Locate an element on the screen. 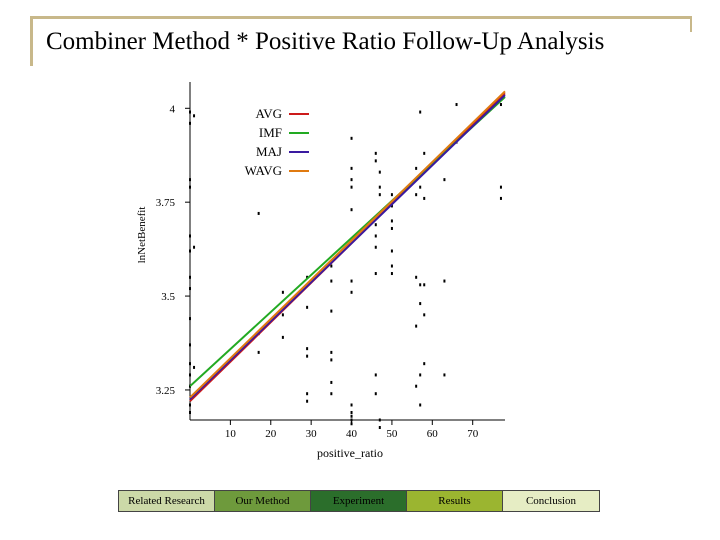 Image resolution: width=720 pixels, height=540 pixels. x-tick-label: 20 is located at coordinates (271, 434).